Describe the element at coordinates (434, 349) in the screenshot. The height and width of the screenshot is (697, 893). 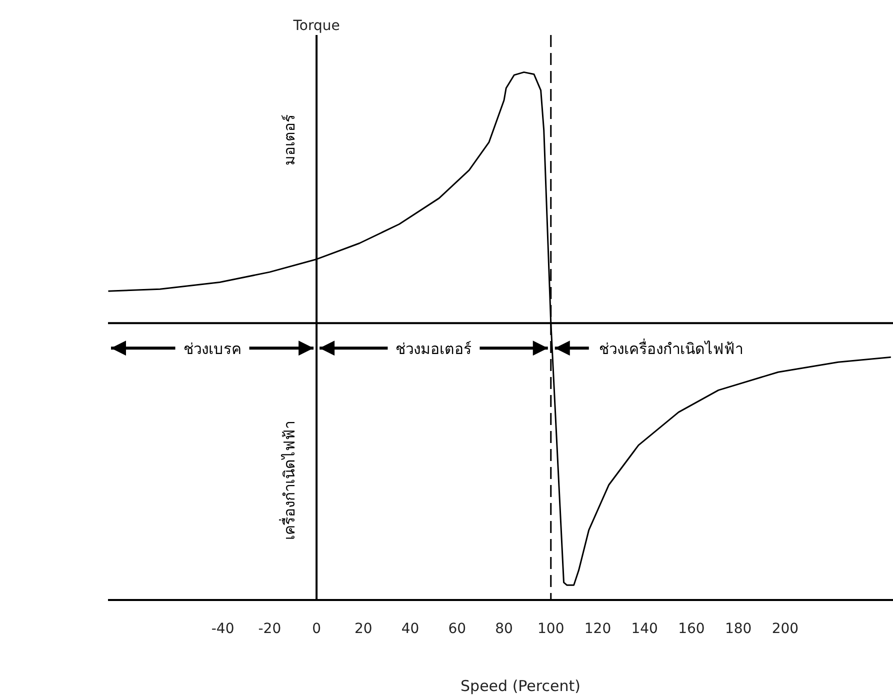
I see `annotation: ช่วงมอเตอร์` at that location.